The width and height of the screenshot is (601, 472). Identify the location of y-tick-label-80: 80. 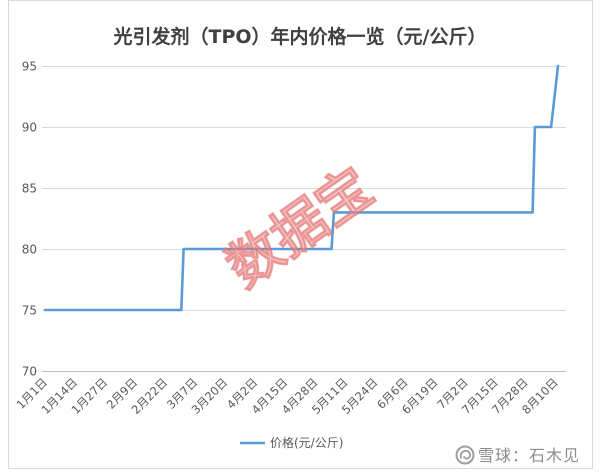
(29, 250).